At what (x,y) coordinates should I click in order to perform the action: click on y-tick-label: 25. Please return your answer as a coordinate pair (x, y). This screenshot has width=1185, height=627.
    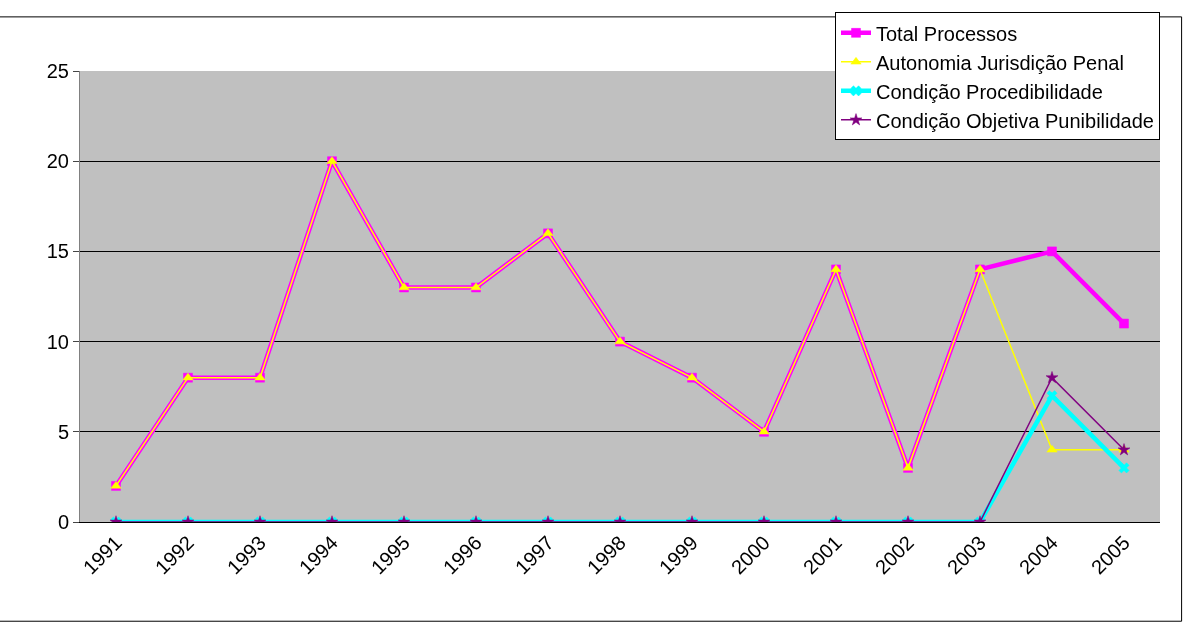
    Looking at the image, I should click on (57, 71).